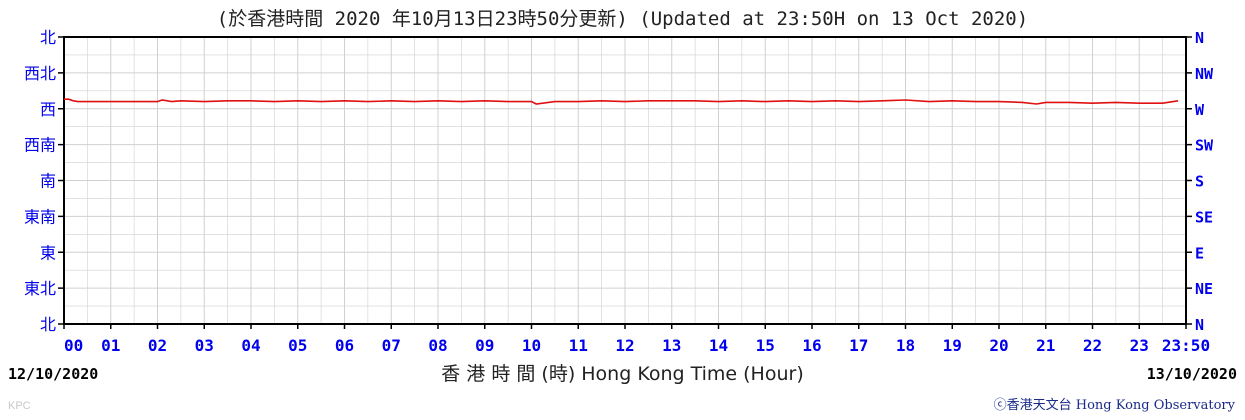 The width and height of the screenshot is (1245, 420). What do you see at coordinates (905, 345) in the screenshot?
I see `x-tick-label: 18` at bounding box center [905, 345].